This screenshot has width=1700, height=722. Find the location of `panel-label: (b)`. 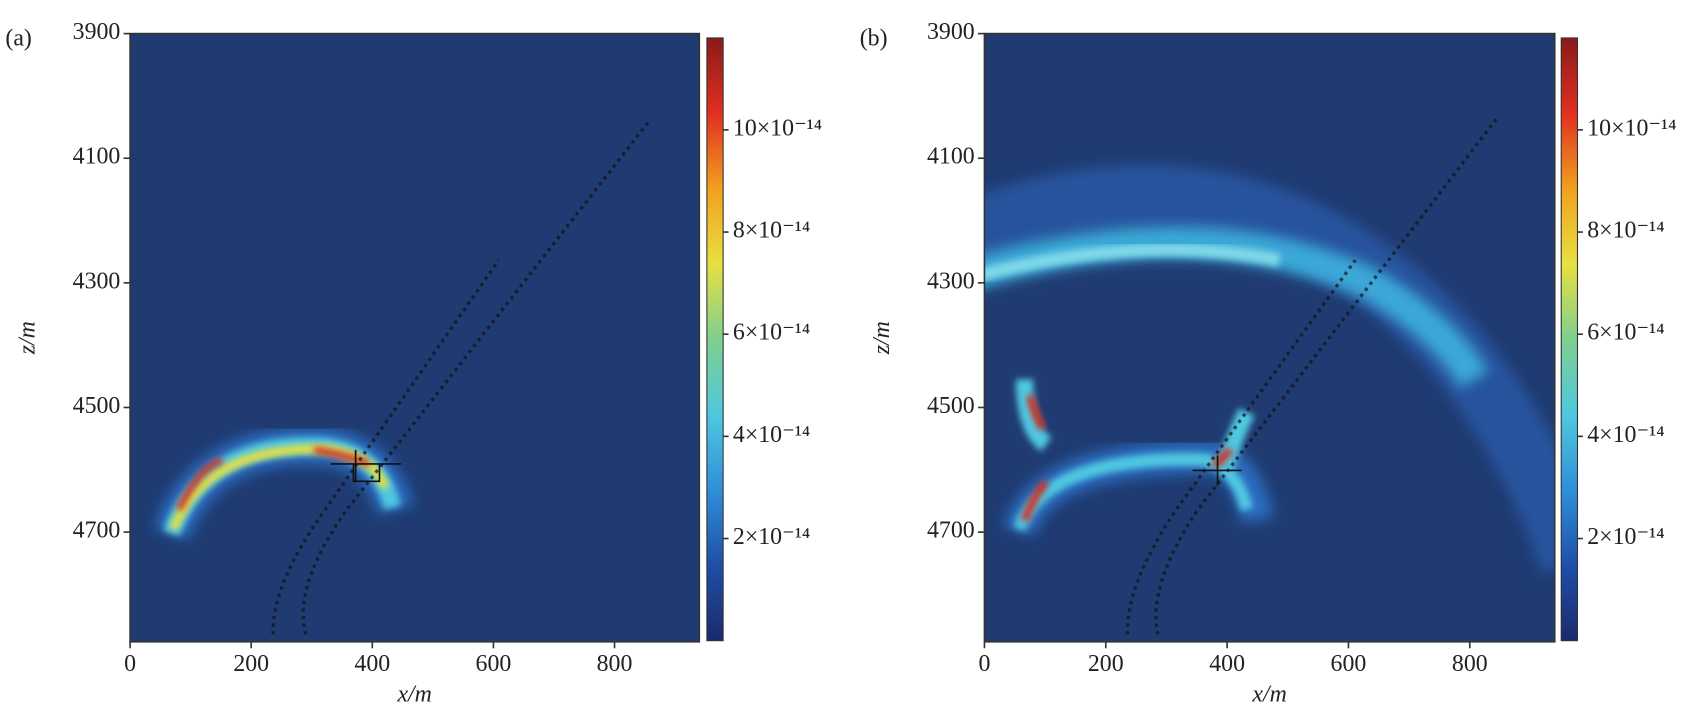

panel-label: (b) is located at coordinates (874, 39).